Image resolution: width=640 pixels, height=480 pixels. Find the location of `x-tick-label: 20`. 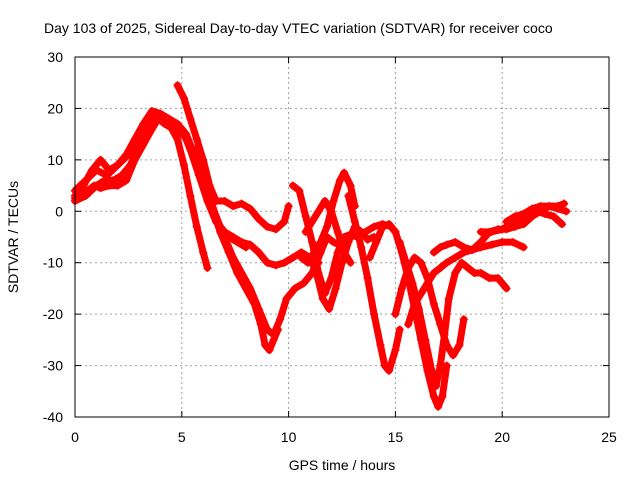

x-tick-label: 20 is located at coordinates (502, 437).